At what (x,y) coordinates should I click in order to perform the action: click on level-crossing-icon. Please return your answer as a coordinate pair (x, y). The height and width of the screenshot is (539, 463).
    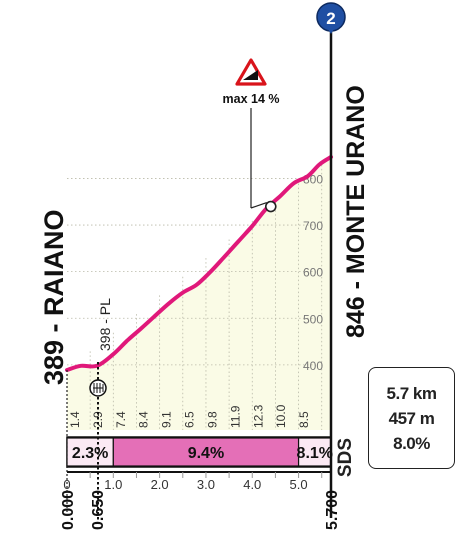
    Looking at the image, I should click on (98, 388).